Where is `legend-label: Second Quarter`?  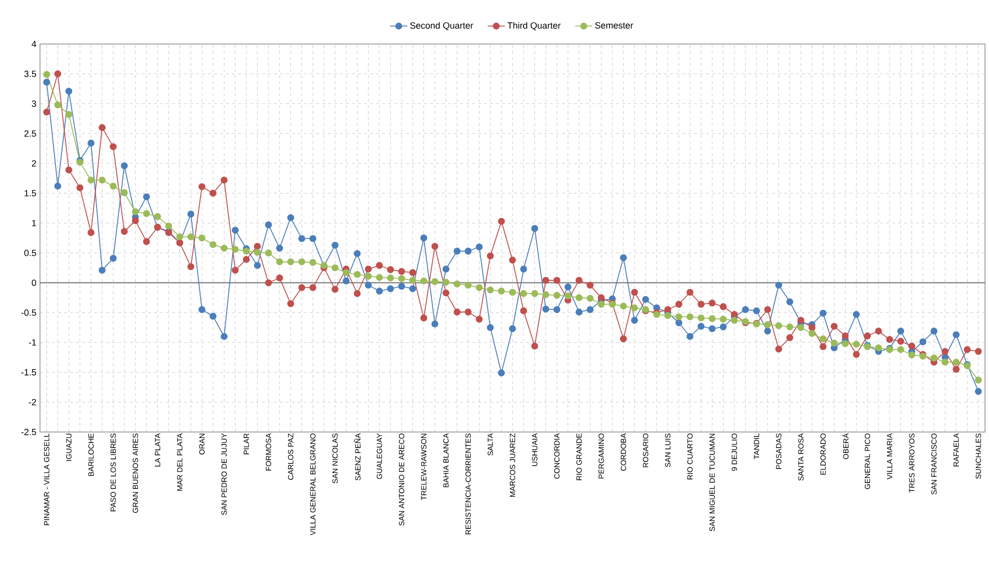 legend-label: Second Quarter is located at coordinates (442, 26).